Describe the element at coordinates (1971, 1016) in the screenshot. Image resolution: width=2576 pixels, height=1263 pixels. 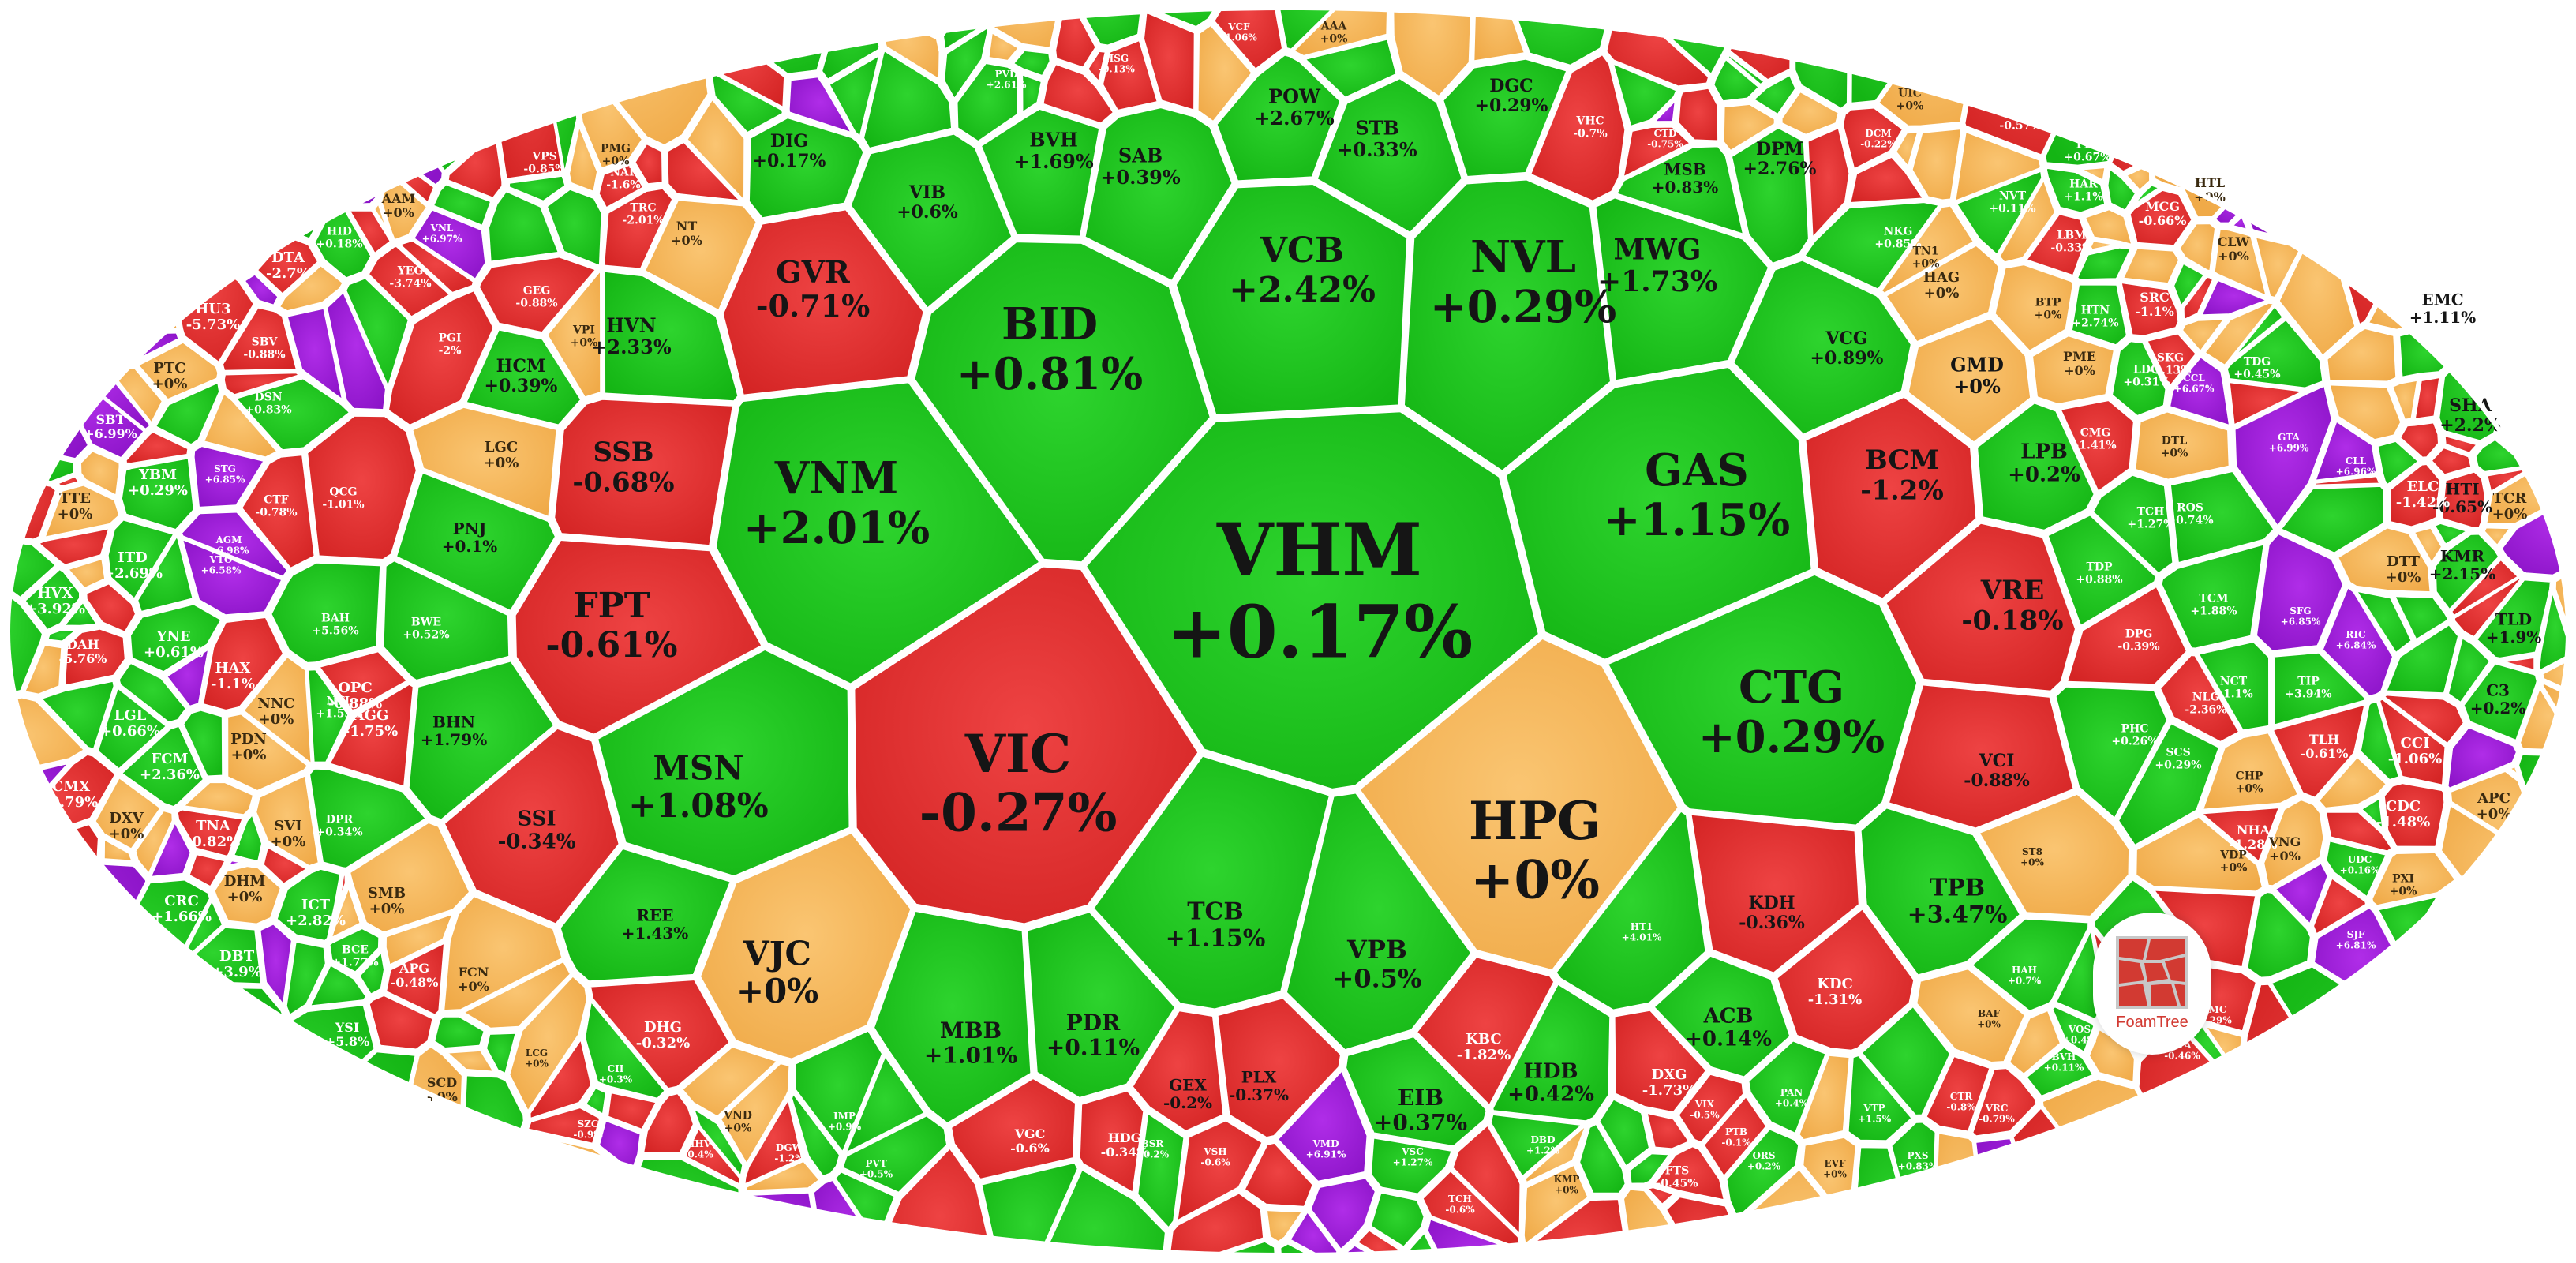
I see `cell-baf` at that location.